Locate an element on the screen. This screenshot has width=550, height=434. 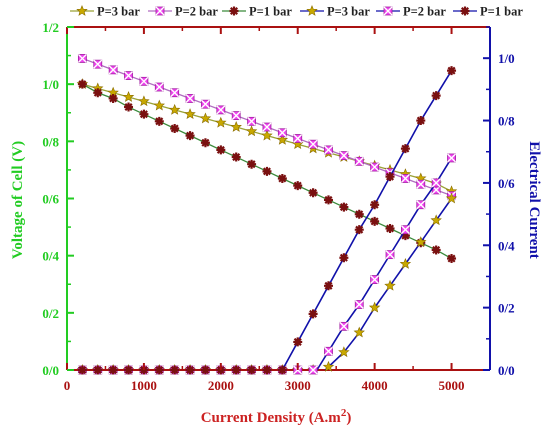
y-right-tick-label: 1/0 is located at coordinates (506, 58).